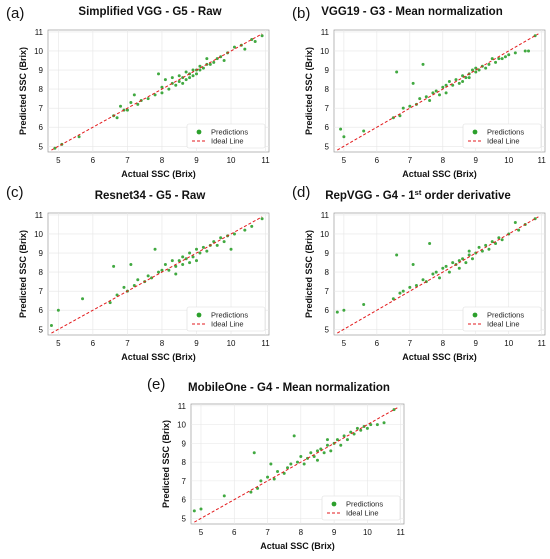 The width and height of the screenshot is (550, 559). What do you see at coordinates (201, 532) in the screenshot?
I see `x-tick-label: 5` at bounding box center [201, 532].